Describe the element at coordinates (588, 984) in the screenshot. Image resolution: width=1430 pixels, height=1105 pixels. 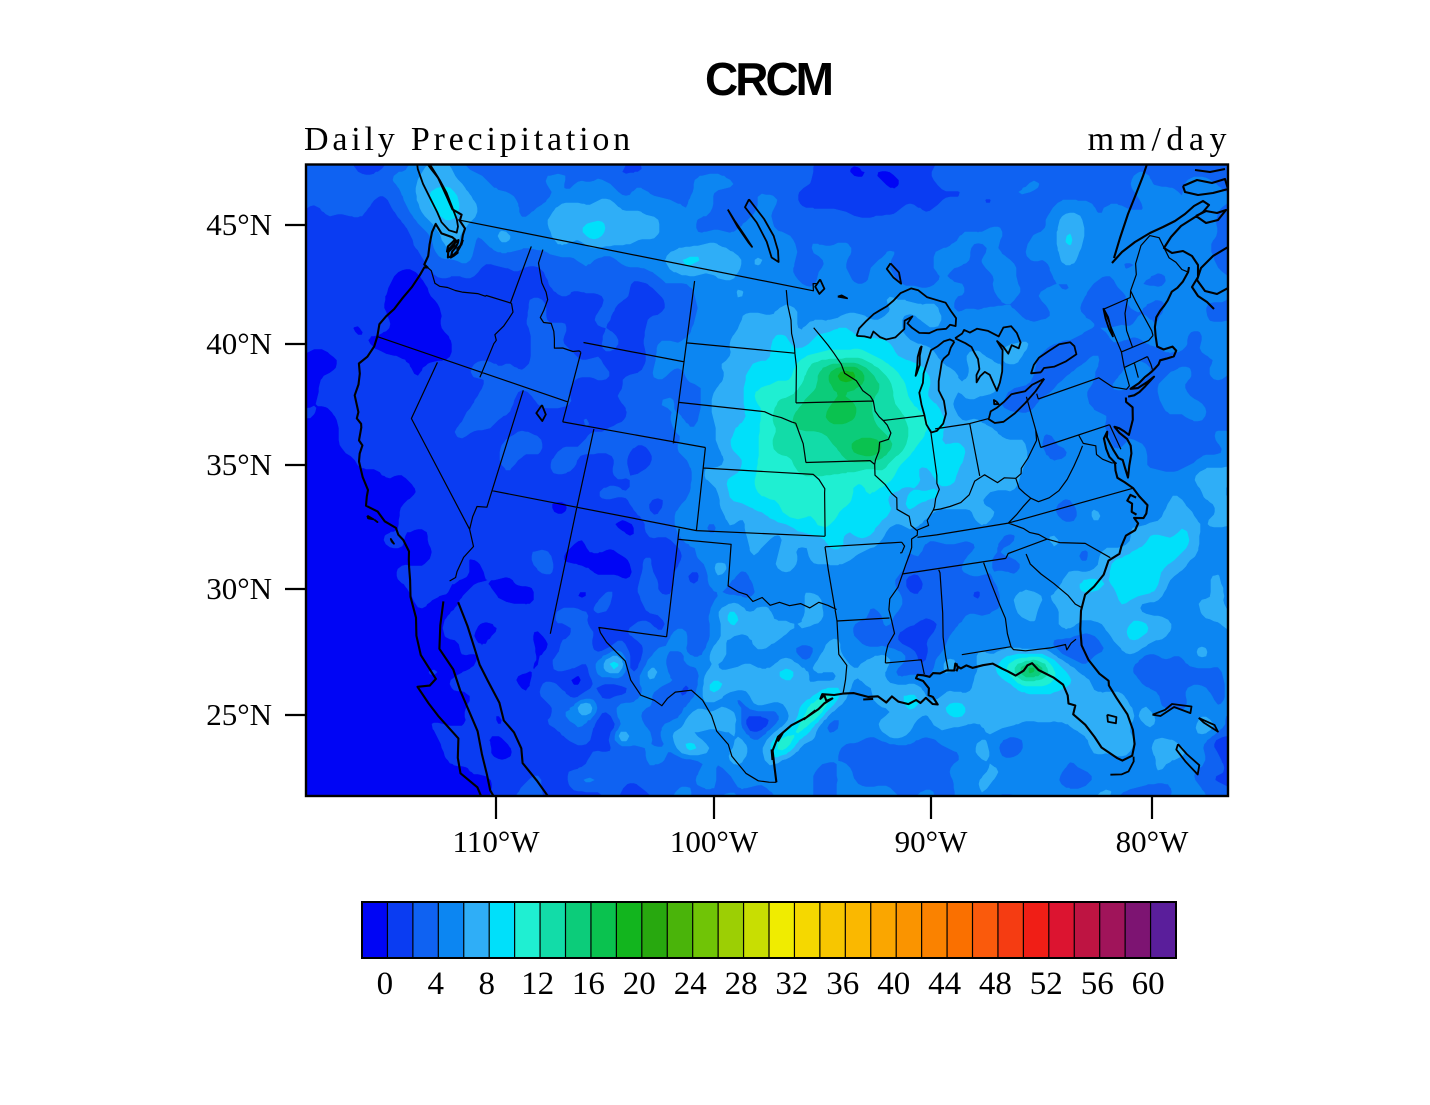
I see `svg-text: 16` at that location.